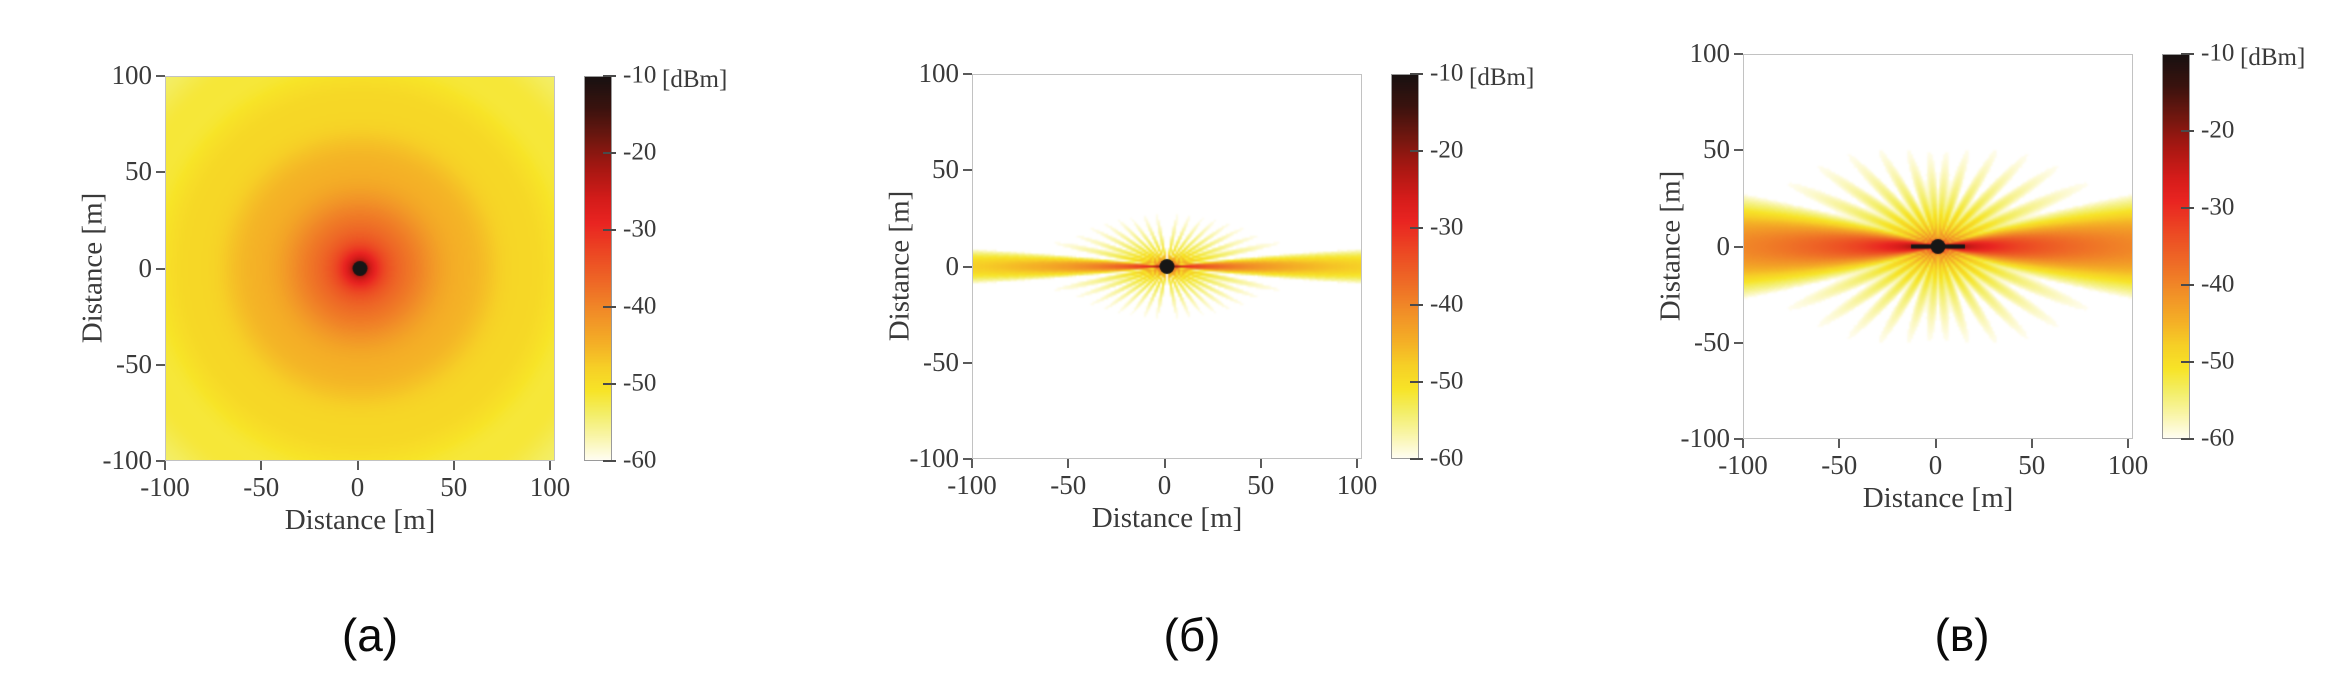  What do you see at coordinates (1167, 518) in the screenshot?
I see `x-axis-label-b: Distance [m]` at bounding box center [1167, 518].